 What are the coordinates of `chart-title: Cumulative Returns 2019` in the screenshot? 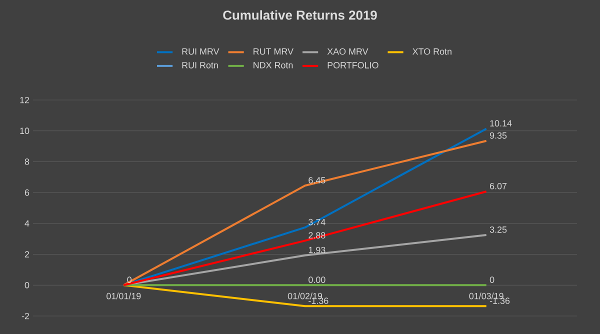 It's located at (300, 15).